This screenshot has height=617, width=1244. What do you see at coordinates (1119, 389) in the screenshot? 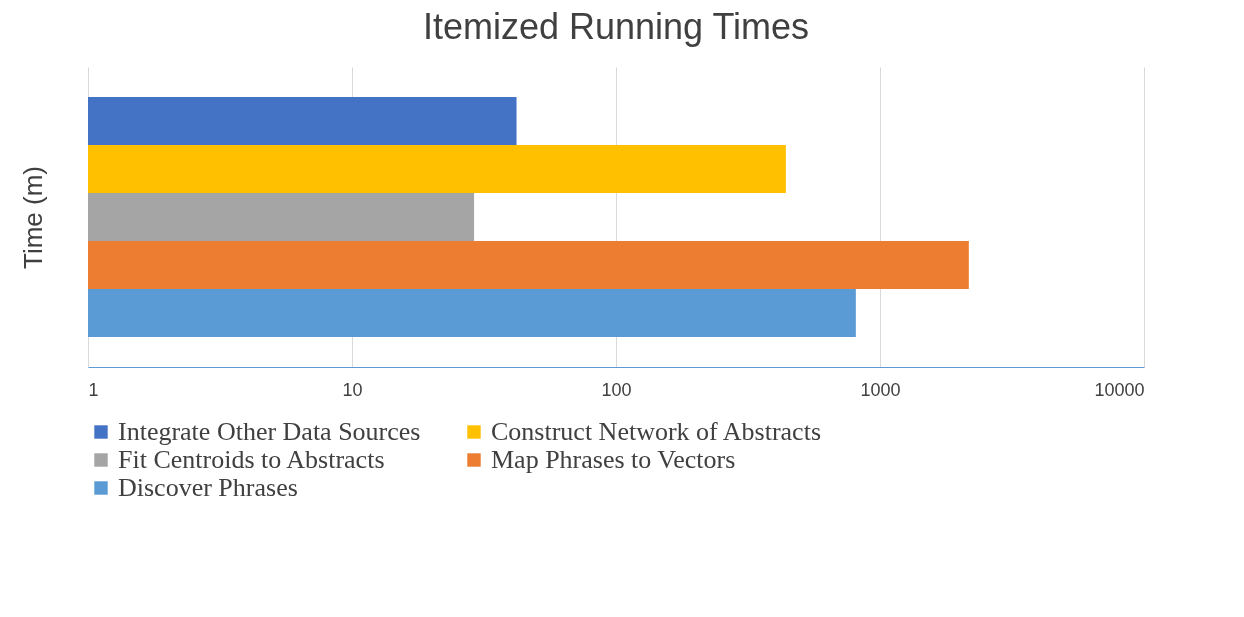
I see `x-tick-label: 10000` at bounding box center [1119, 389].